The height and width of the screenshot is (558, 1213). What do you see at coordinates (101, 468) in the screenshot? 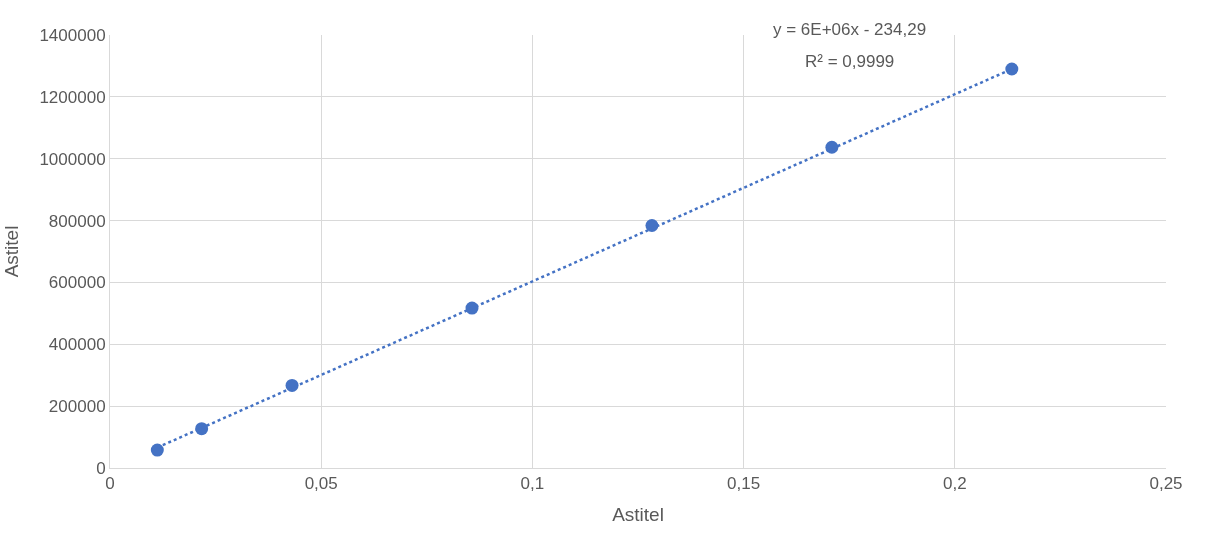
I see `y-tick-label: 0` at bounding box center [101, 468].